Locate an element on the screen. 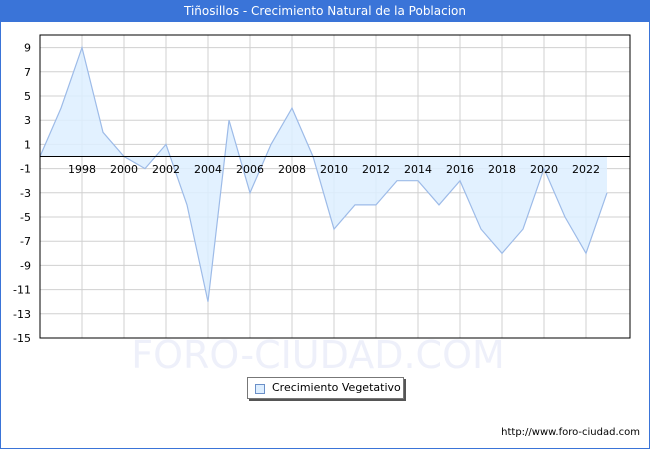 The image size is (650, 450). y-tick-label: 5 is located at coordinates (27, 96).